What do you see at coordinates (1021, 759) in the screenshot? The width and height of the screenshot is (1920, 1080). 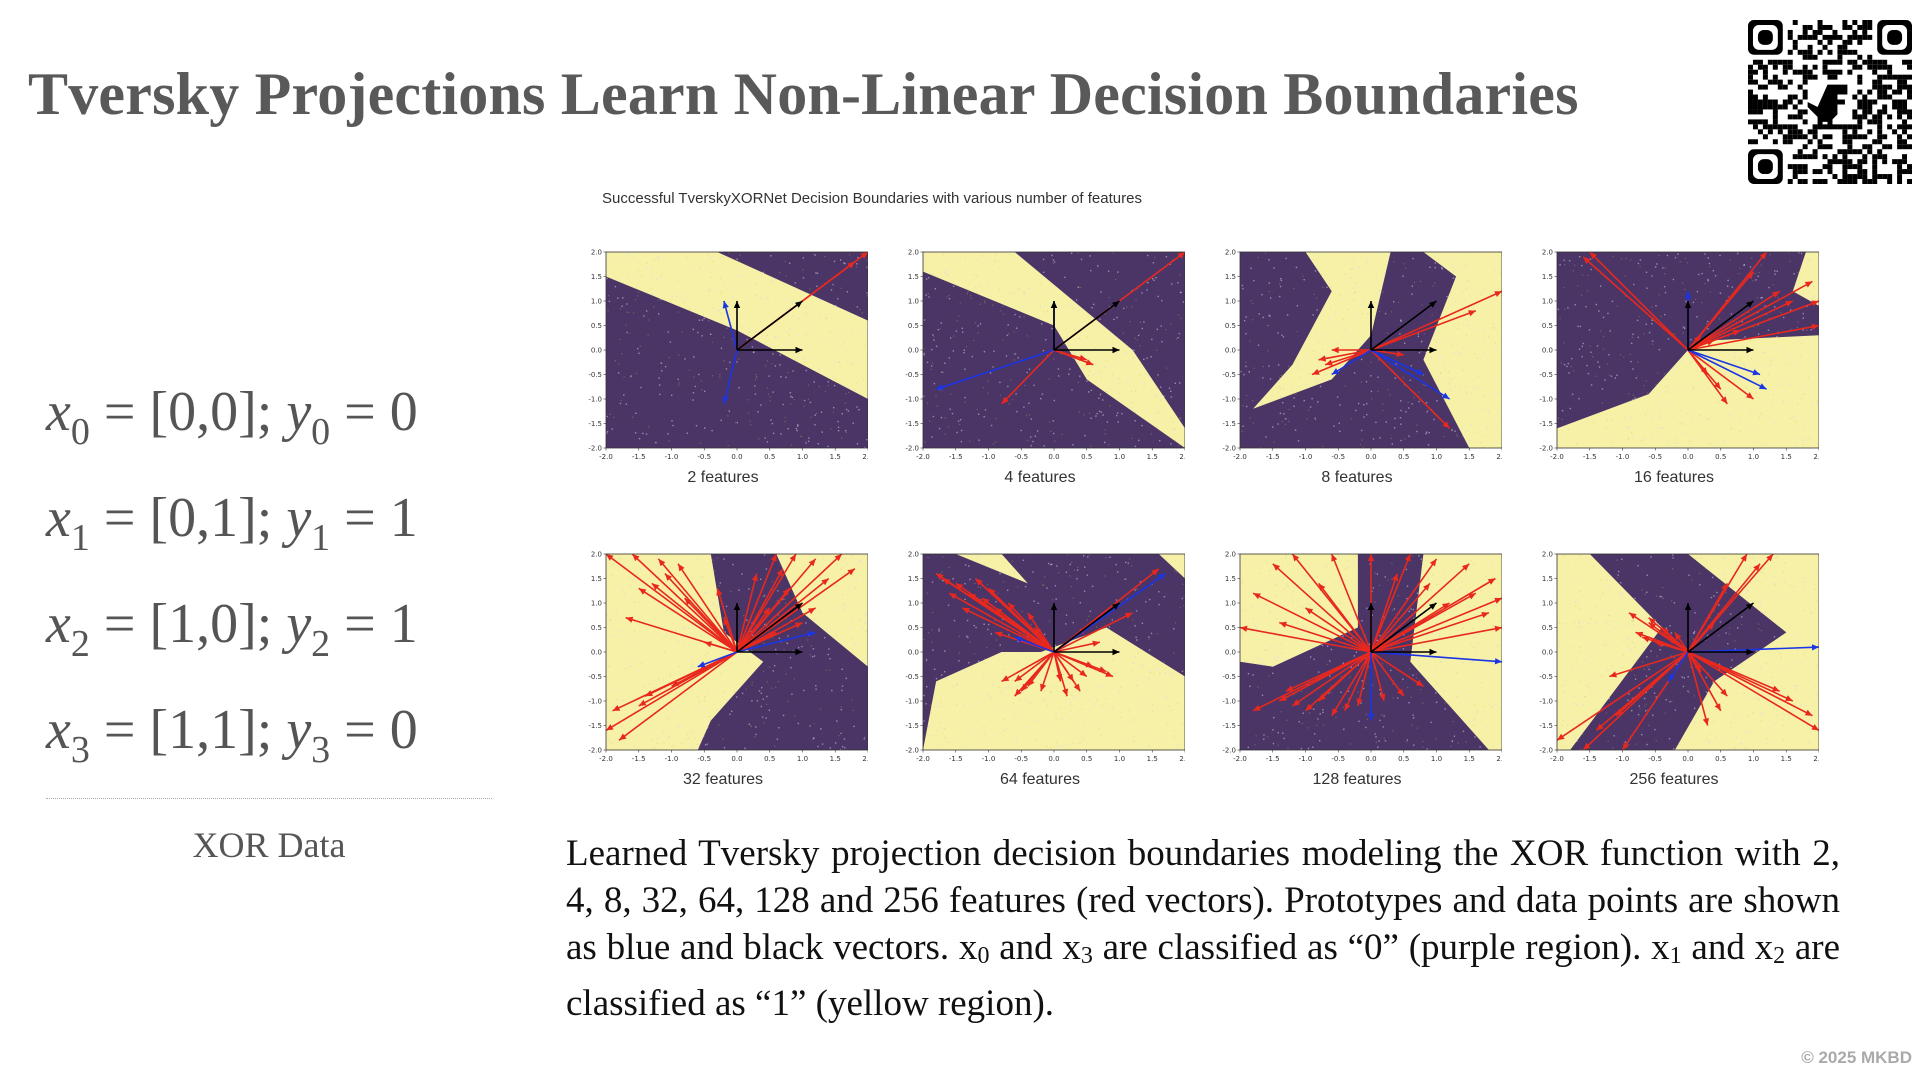 I see `x-tick-label: -0.5` at bounding box center [1021, 759].